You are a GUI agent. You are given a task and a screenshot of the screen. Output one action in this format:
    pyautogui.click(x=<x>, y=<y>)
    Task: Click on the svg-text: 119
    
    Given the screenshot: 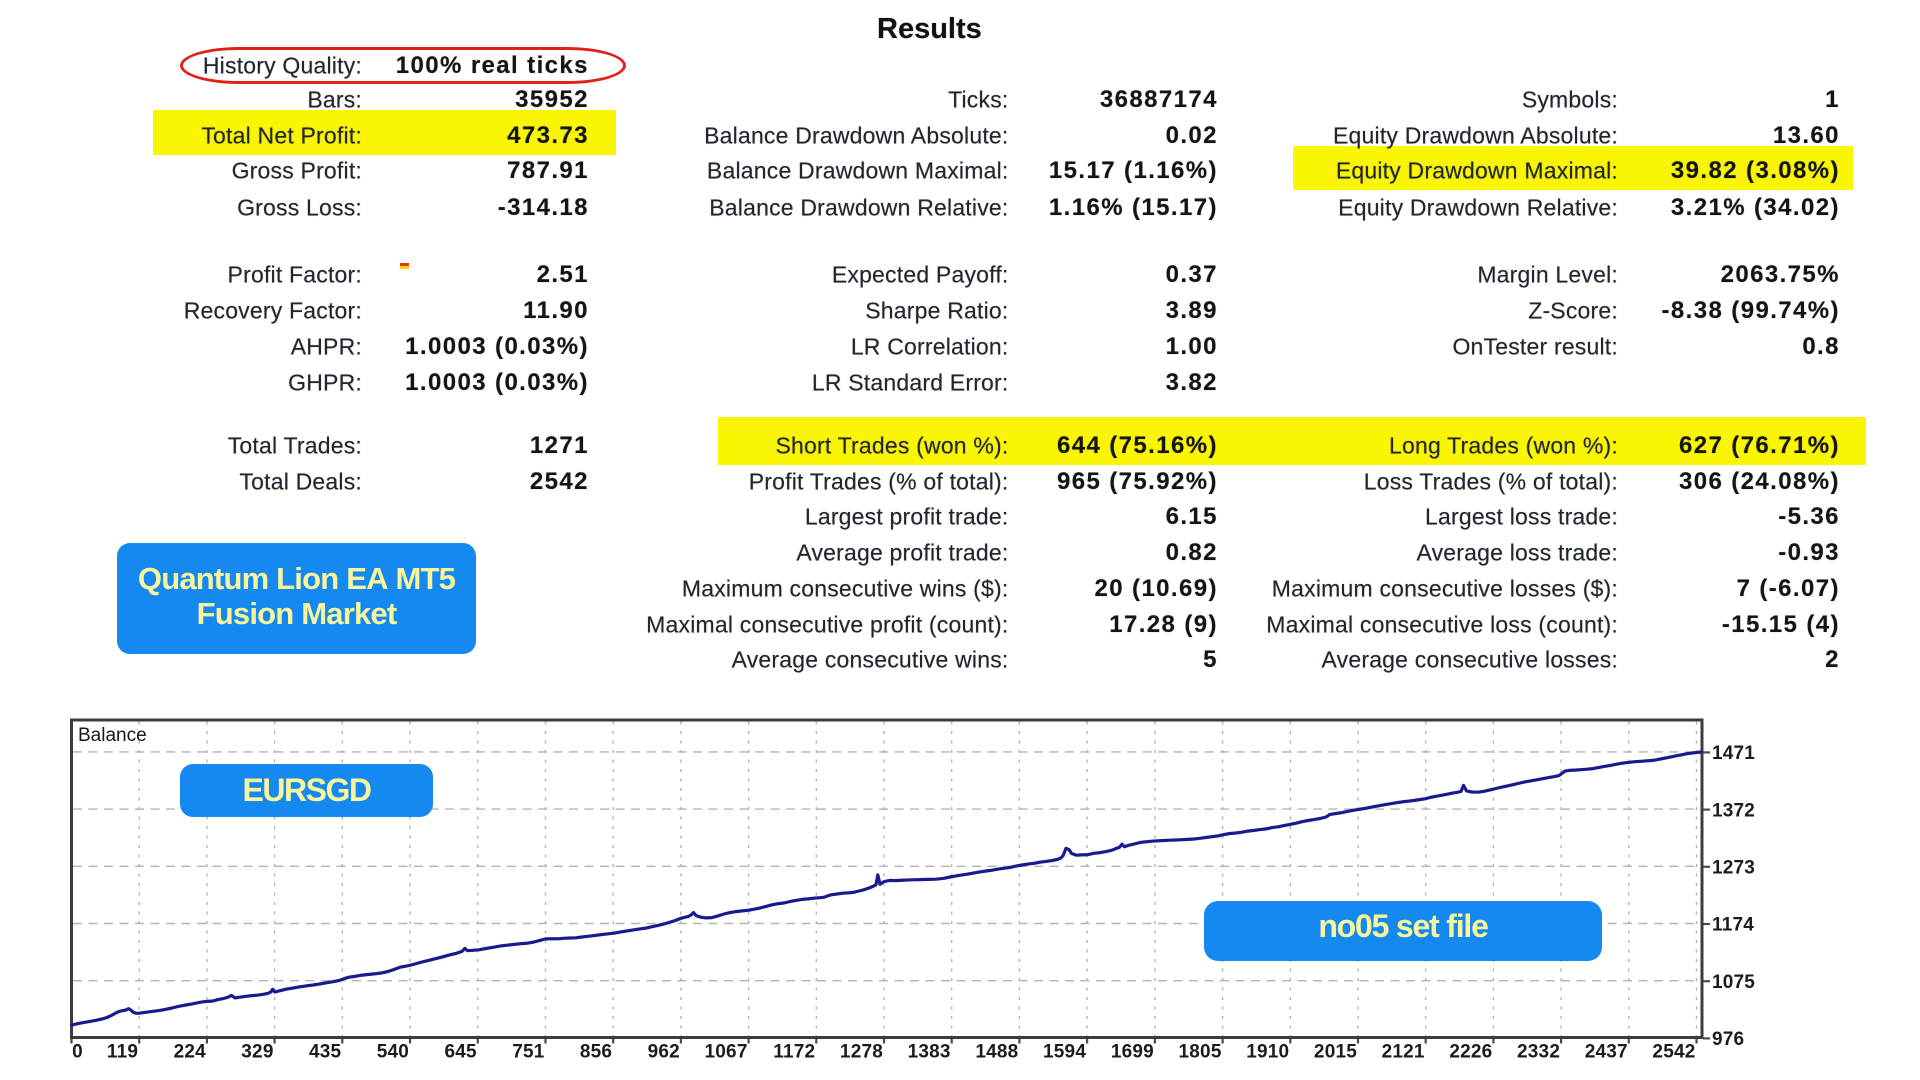 What is the action you would take?
    pyautogui.click(x=122, y=1052)
    